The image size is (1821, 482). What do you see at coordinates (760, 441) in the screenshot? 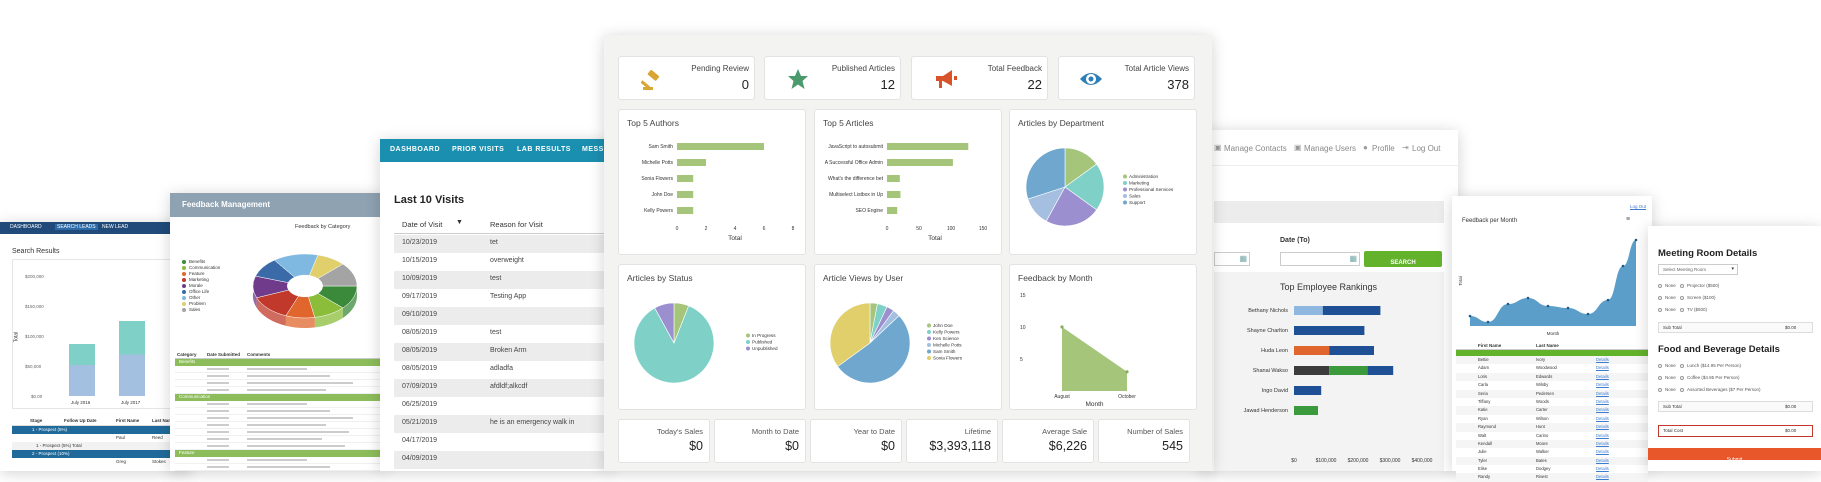
I see `sales-card: Month to Date $0` at bounding box center [760, 441].